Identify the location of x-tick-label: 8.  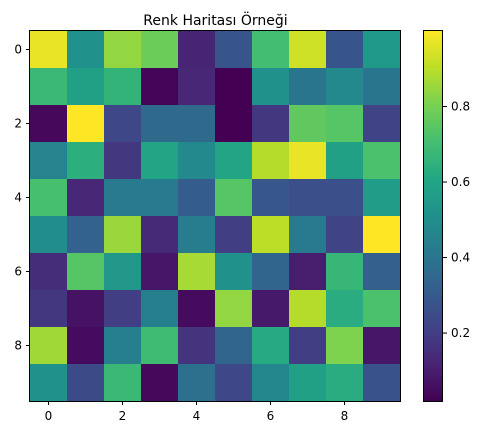
(345, 416).